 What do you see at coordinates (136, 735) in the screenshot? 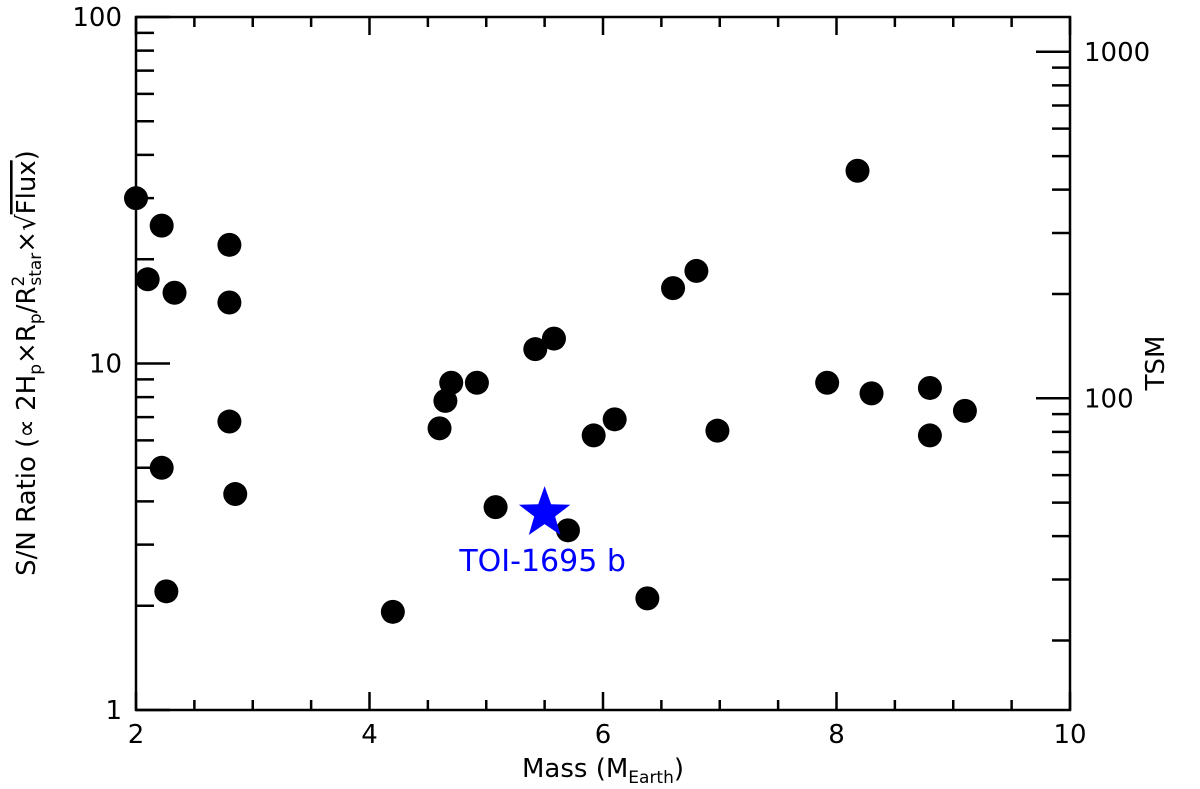
I see `x-tick-label: 2` at bounding box center [136, 735].